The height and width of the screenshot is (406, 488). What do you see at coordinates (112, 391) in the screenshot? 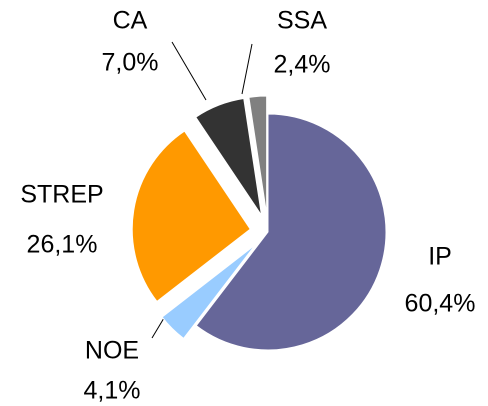
I see `slice-value-label: 4,1%` at bounding box center [112, 391].